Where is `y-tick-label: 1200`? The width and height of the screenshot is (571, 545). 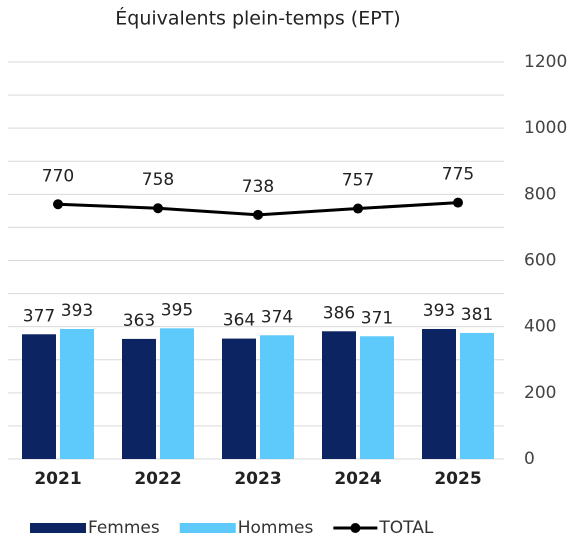 y-tick-label: 1200 is located at coordinates (545, 62).